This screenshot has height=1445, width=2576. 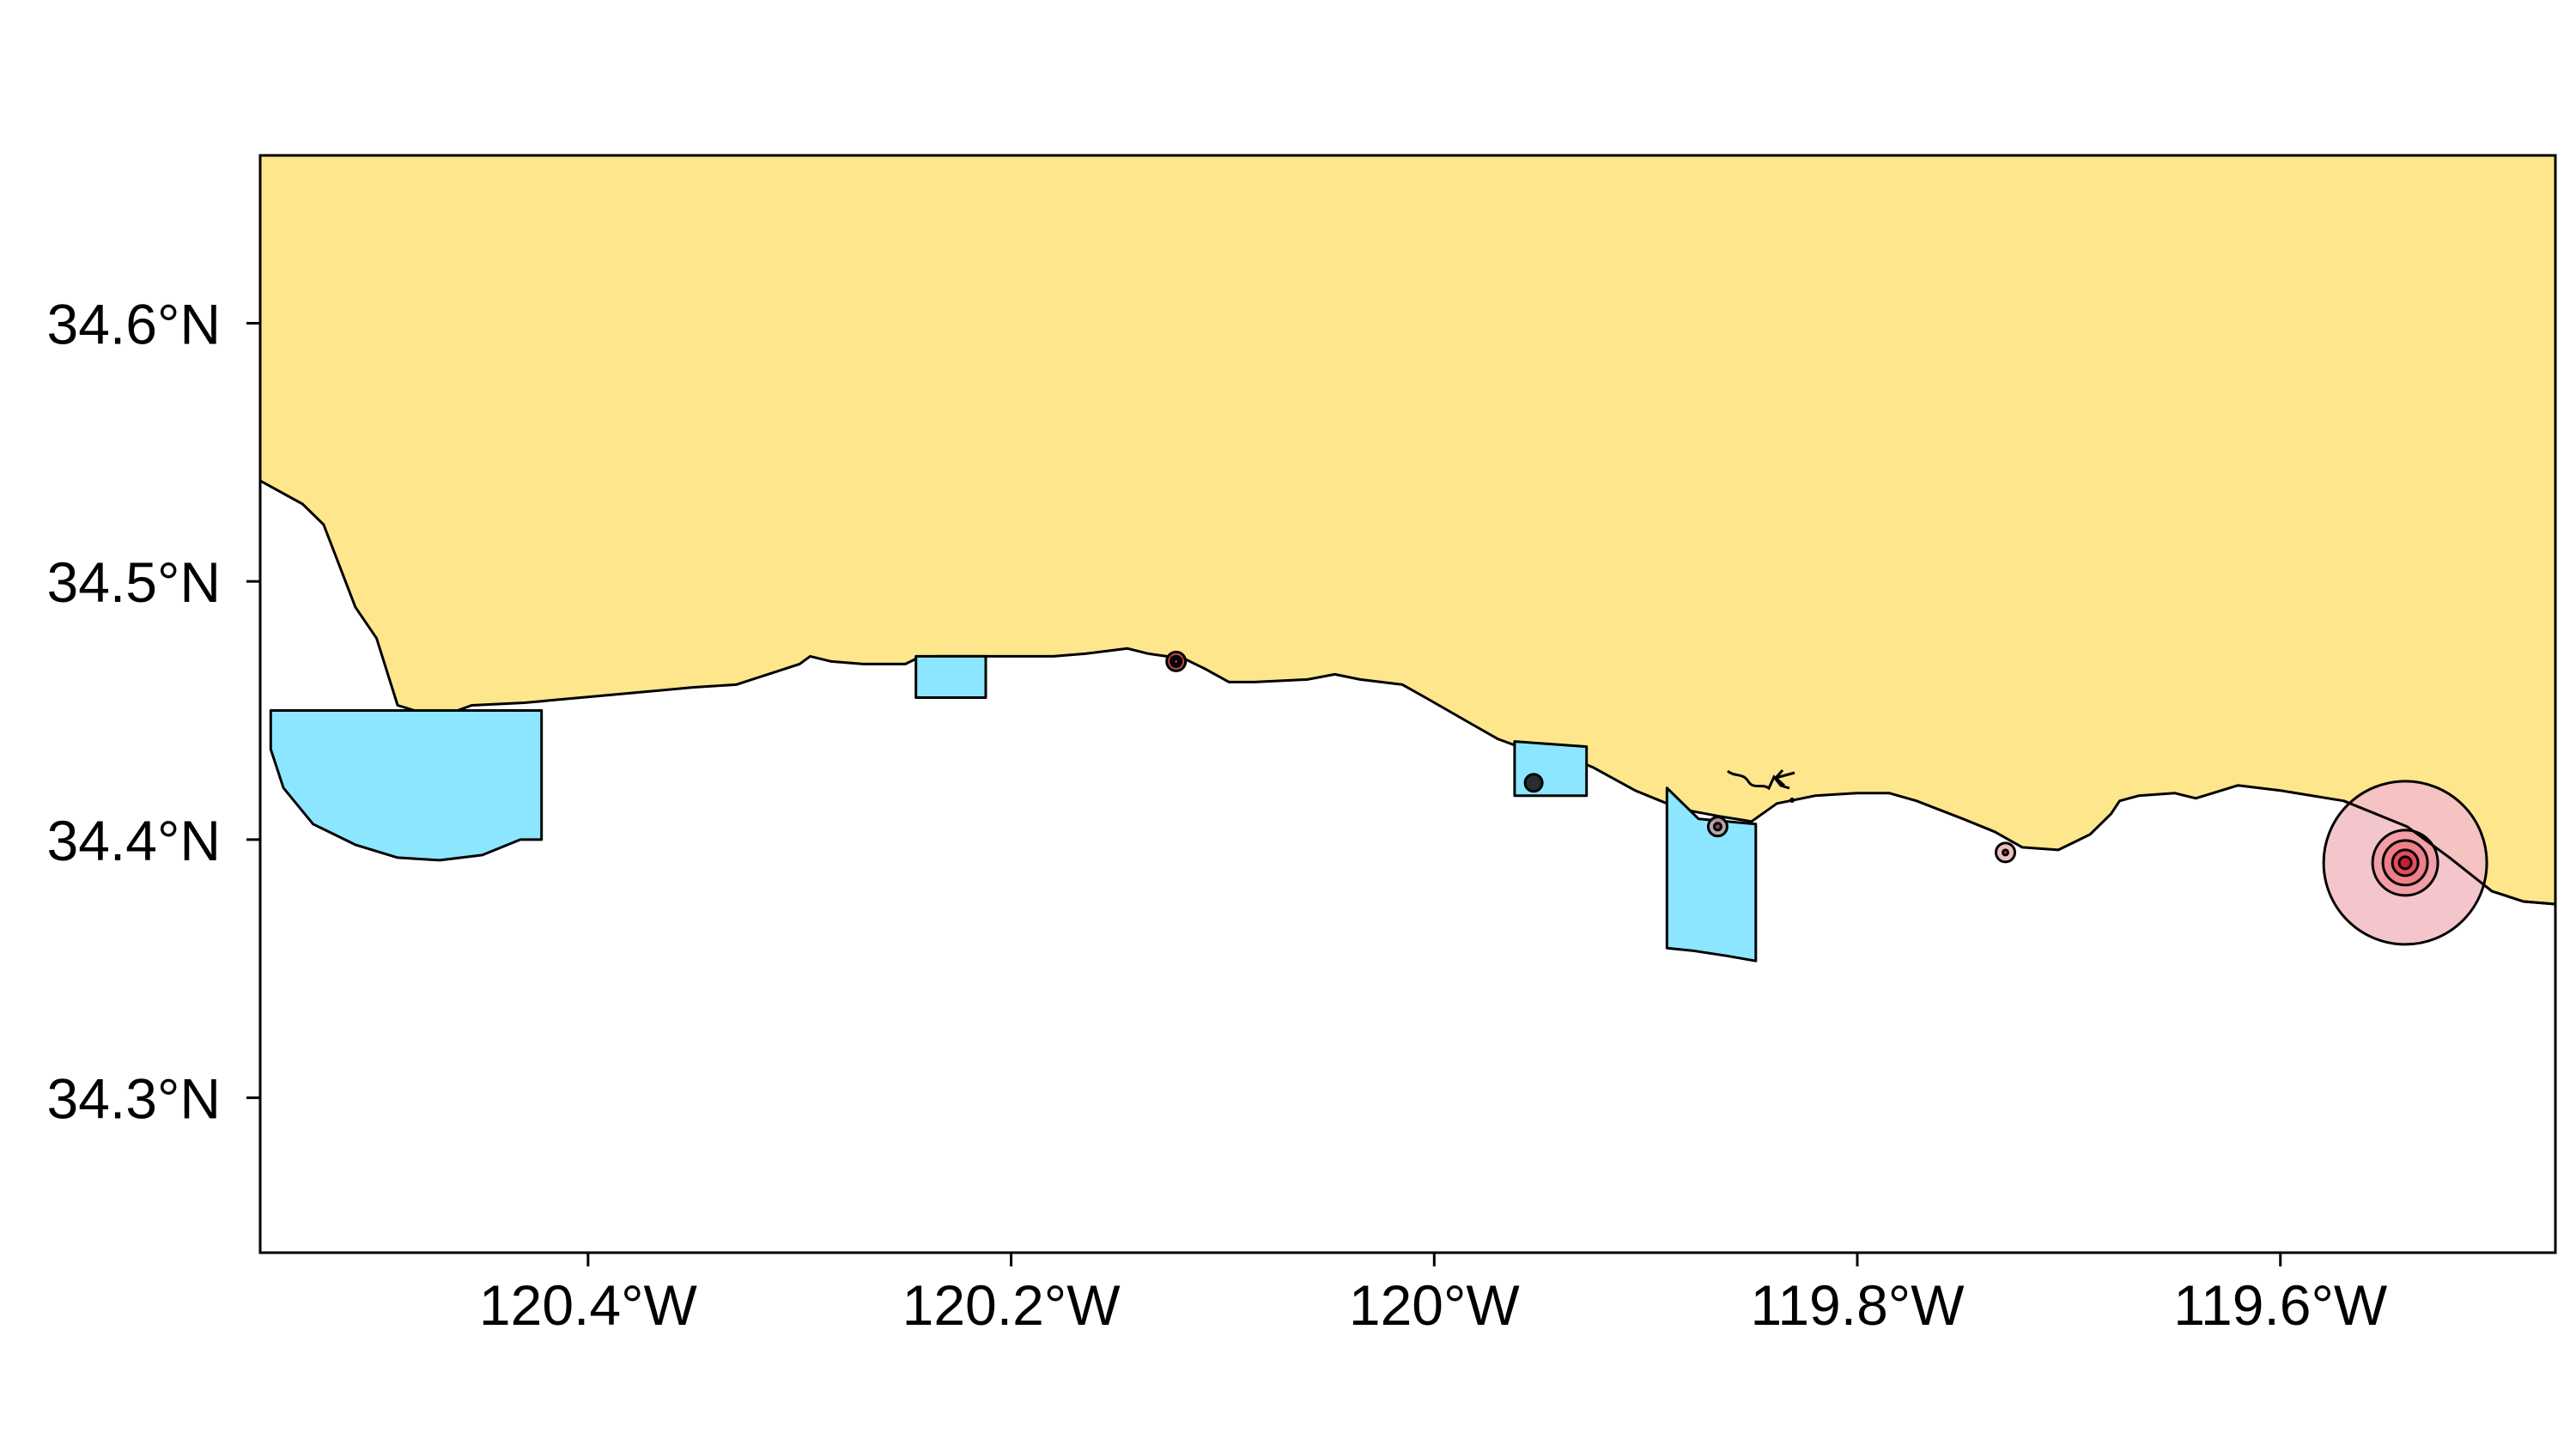 What do you see at coordinates (1013, 808) in the screenshot?
I see `protected-areas` at bounding box center [1013, 808].